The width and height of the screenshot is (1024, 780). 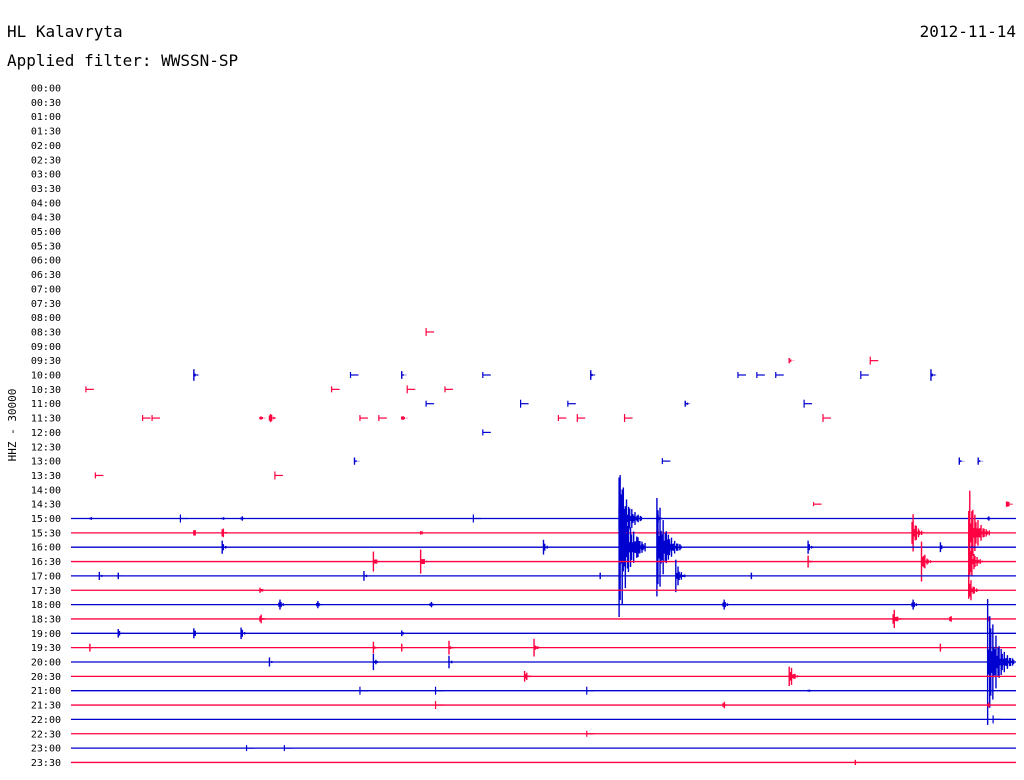 I want to click on time-label: 01:30, so click(x=46, y=132).